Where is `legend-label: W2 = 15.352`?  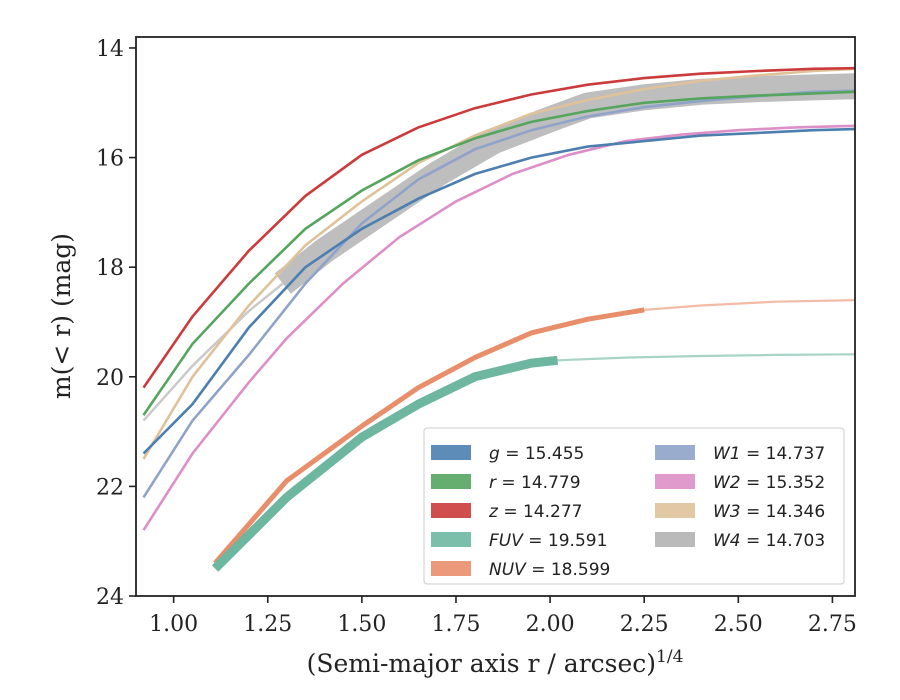
legend-label: W2 = 15.352 is located at coordinates (769, 483).